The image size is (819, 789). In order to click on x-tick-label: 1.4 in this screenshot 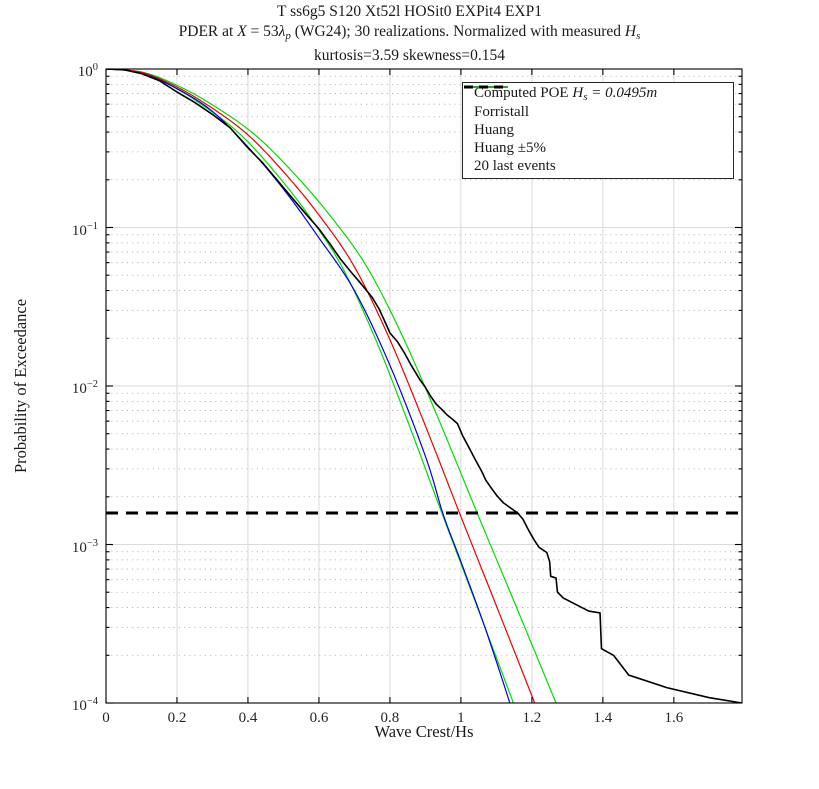, I will do `click(603, 718)`.